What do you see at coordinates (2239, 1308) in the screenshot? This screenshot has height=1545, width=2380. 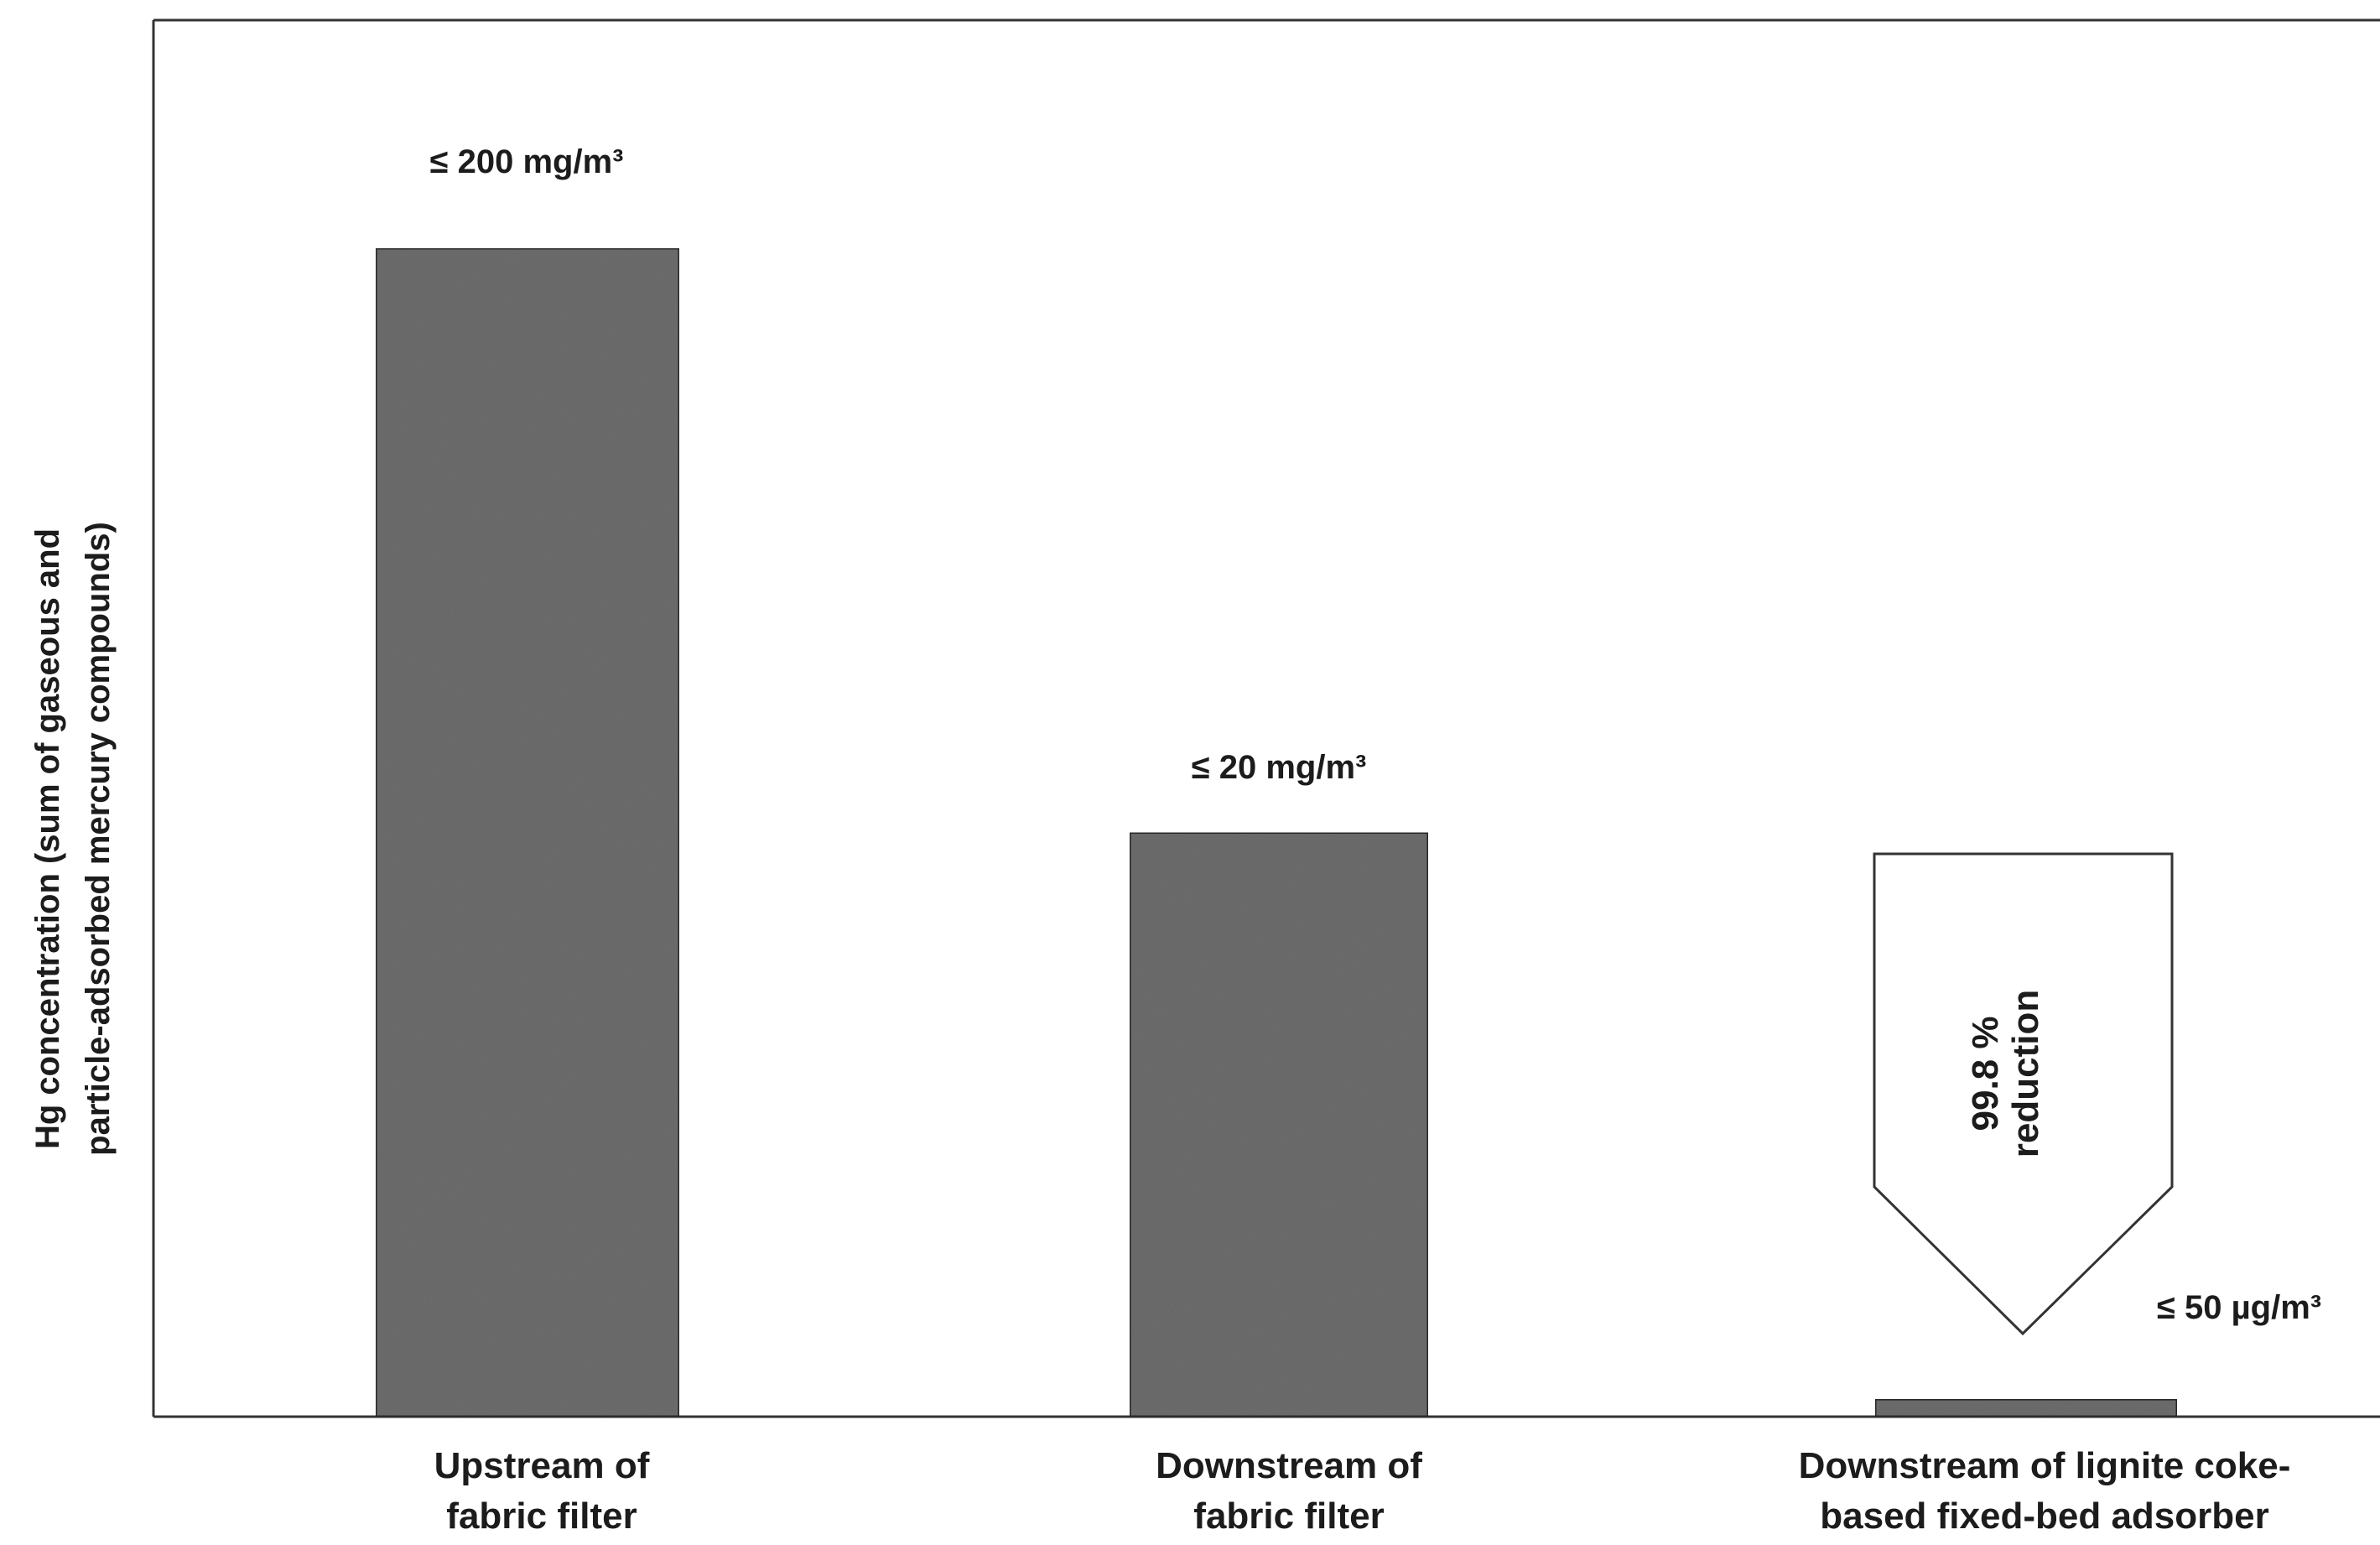 I see `data-label-adsorber: ≤ 50 µg/m³` at bounding box center [2239, 1308].